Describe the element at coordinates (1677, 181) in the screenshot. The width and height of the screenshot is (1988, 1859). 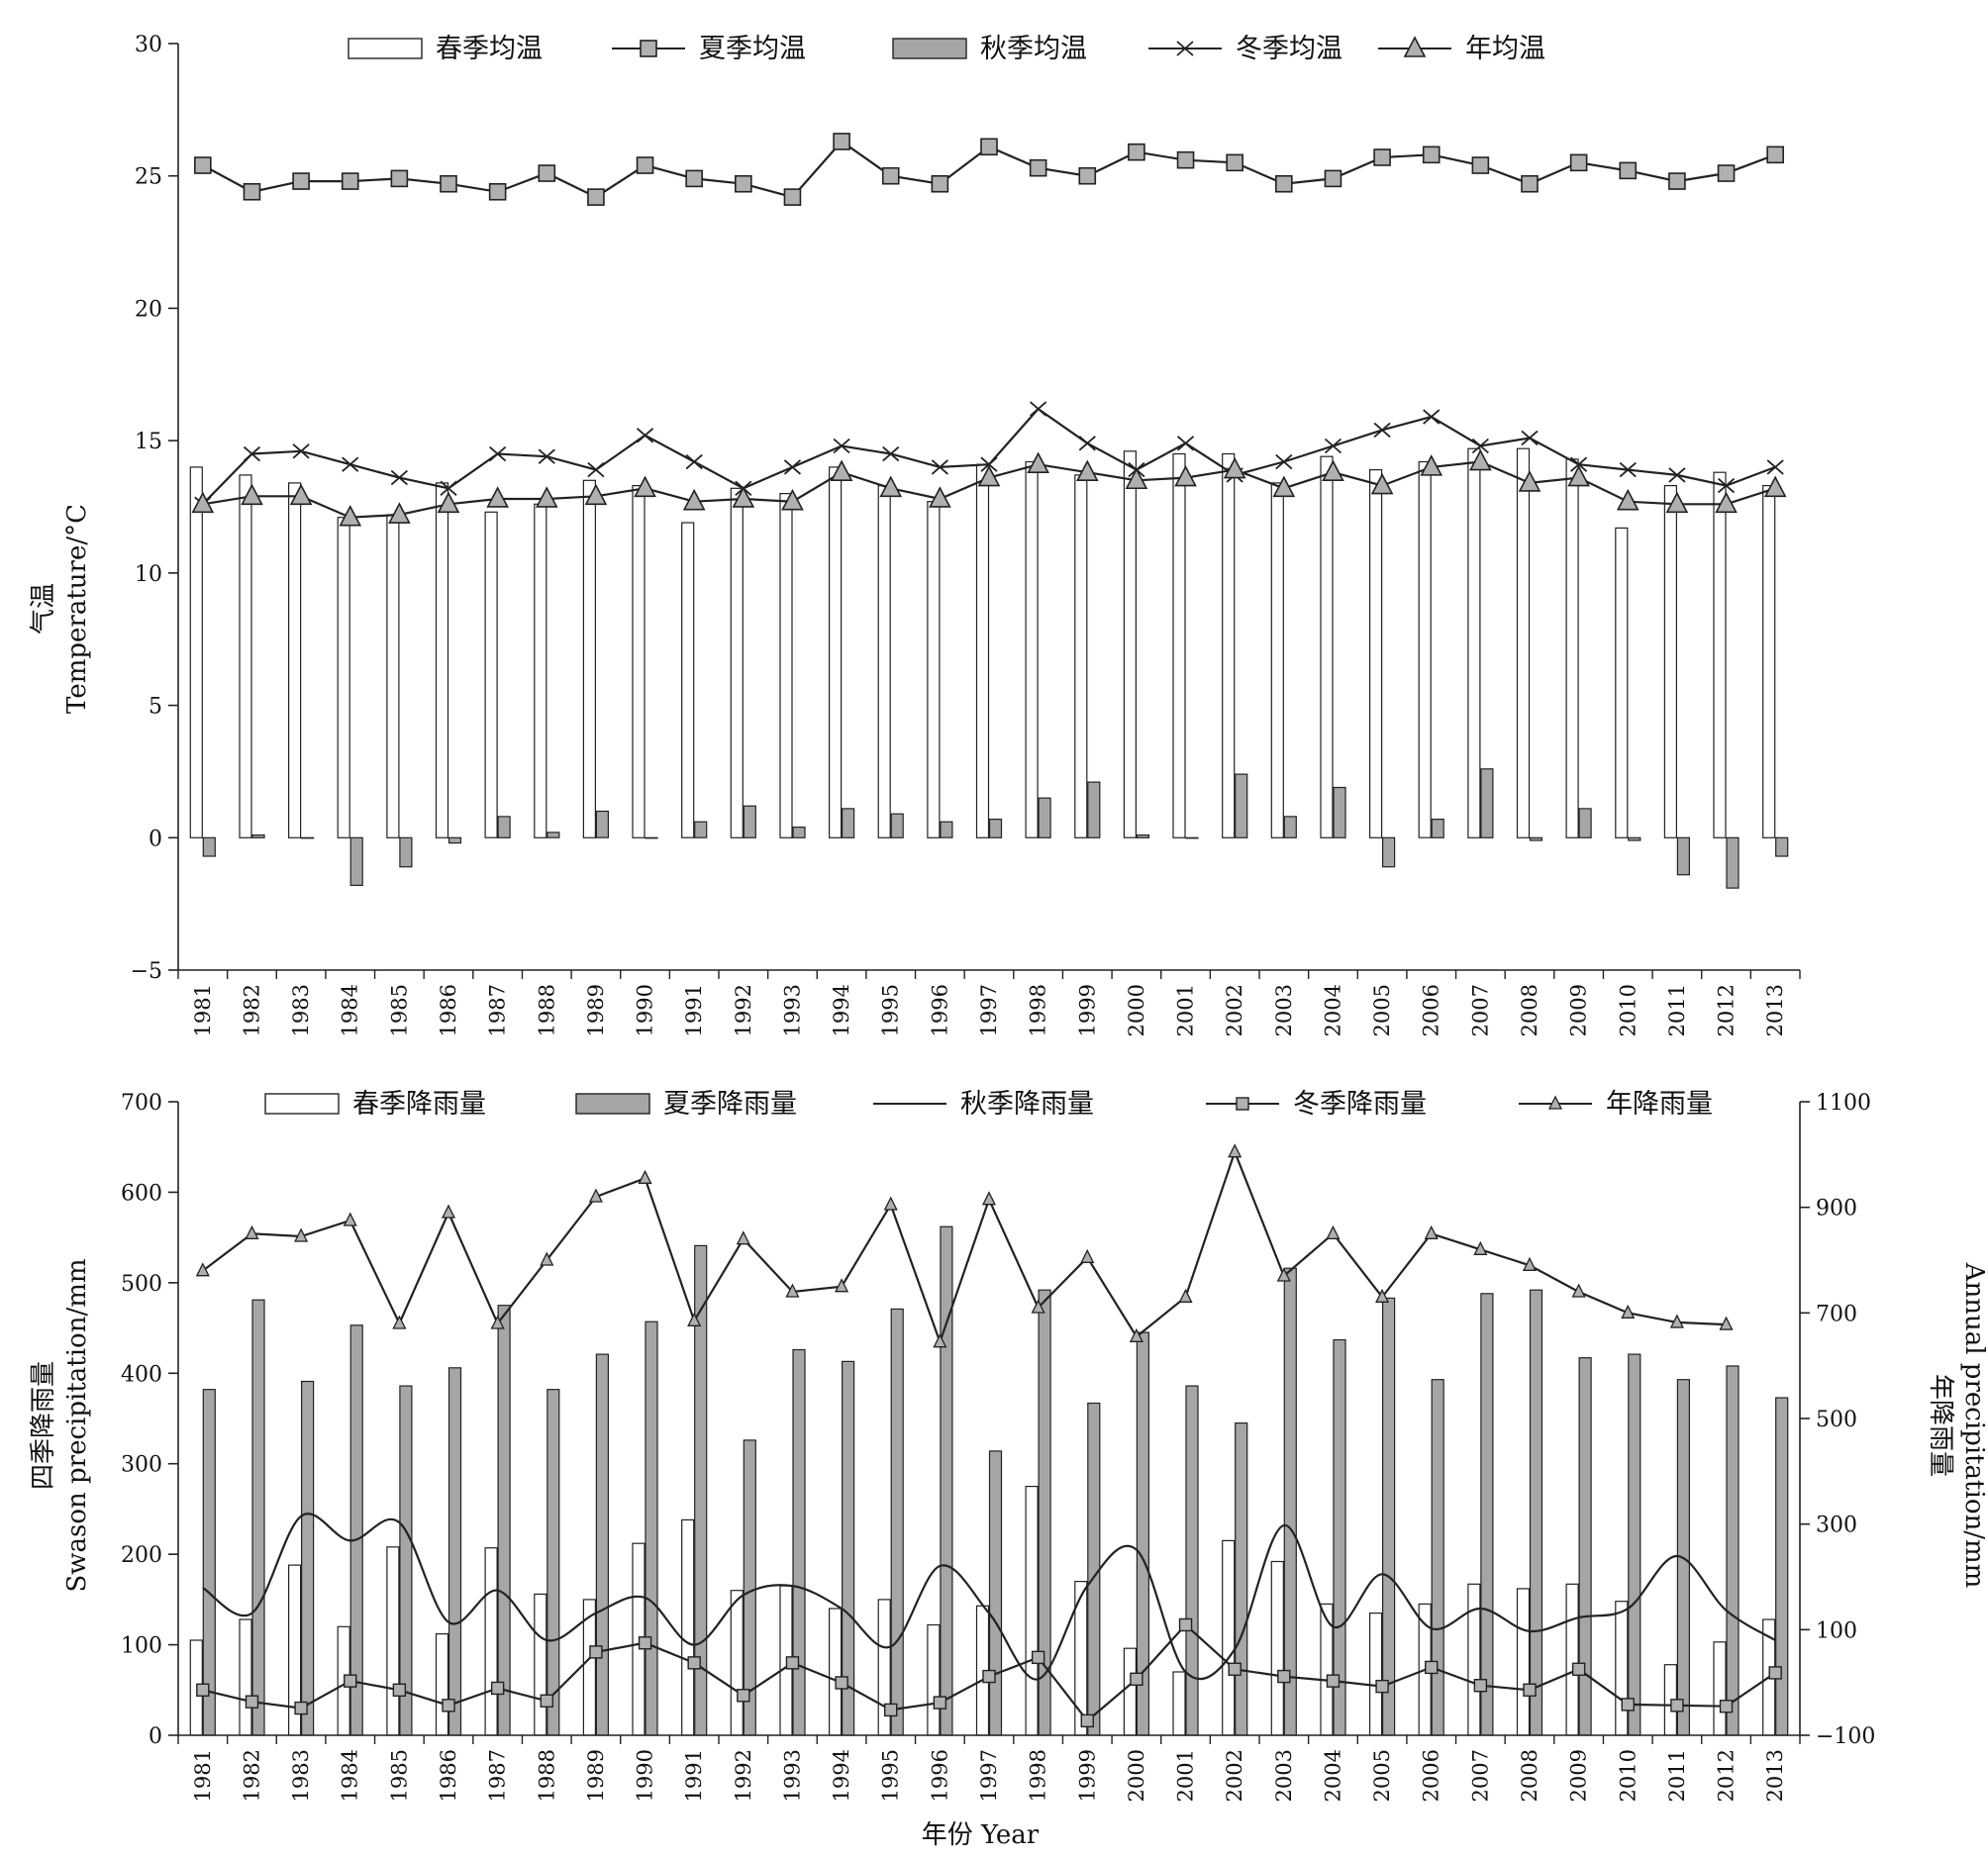
I see `temp-point-s1-2011` at that location.